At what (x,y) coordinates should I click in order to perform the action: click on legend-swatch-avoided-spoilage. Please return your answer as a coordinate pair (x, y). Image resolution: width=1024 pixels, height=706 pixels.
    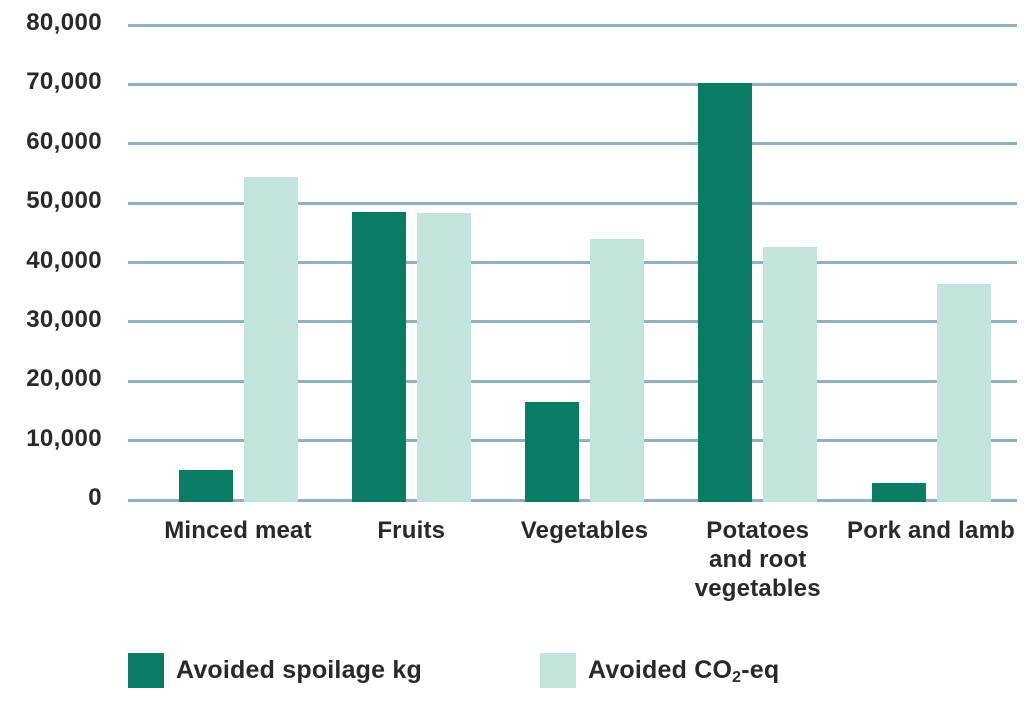
    Looking at the image, I should click on (146, 670).